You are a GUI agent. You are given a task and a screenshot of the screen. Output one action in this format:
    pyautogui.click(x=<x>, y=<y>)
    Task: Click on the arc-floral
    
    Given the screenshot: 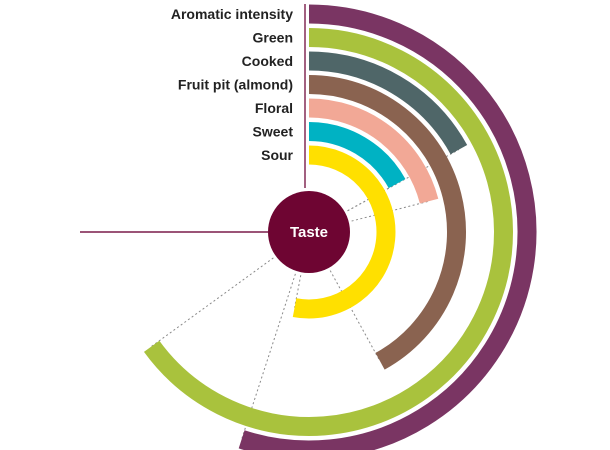 What is the action you would take?
    pyautogui.click(x=373, y=151)
    